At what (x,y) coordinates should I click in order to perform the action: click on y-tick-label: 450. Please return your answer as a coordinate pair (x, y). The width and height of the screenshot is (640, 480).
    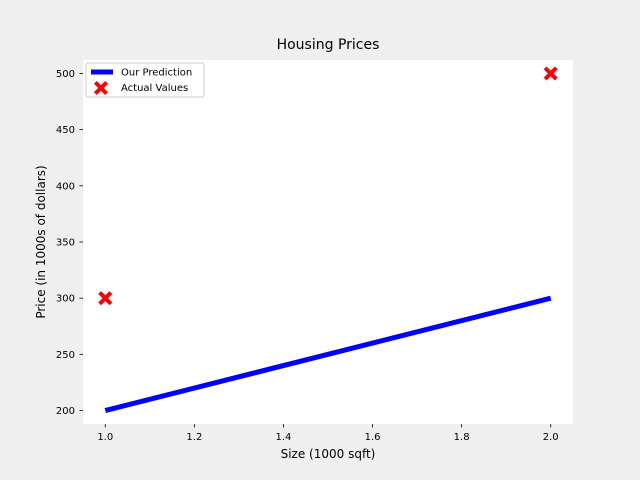
    Looking at the image, I should click on (65, 130).